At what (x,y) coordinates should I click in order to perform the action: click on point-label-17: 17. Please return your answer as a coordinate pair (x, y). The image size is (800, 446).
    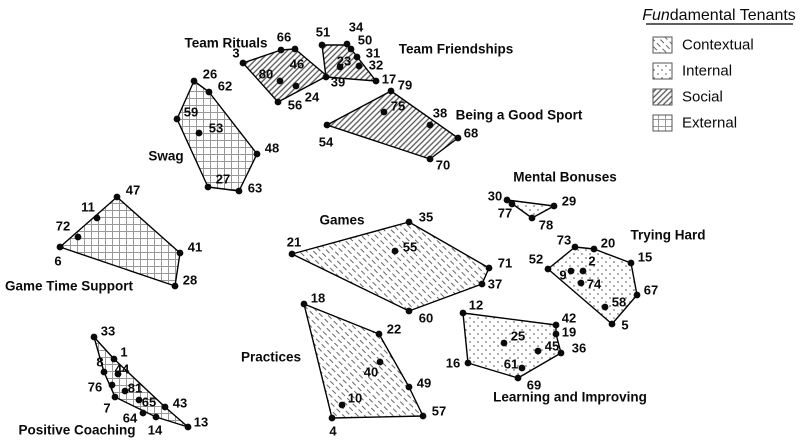
    Looking at the image, I should click on (389, 79).